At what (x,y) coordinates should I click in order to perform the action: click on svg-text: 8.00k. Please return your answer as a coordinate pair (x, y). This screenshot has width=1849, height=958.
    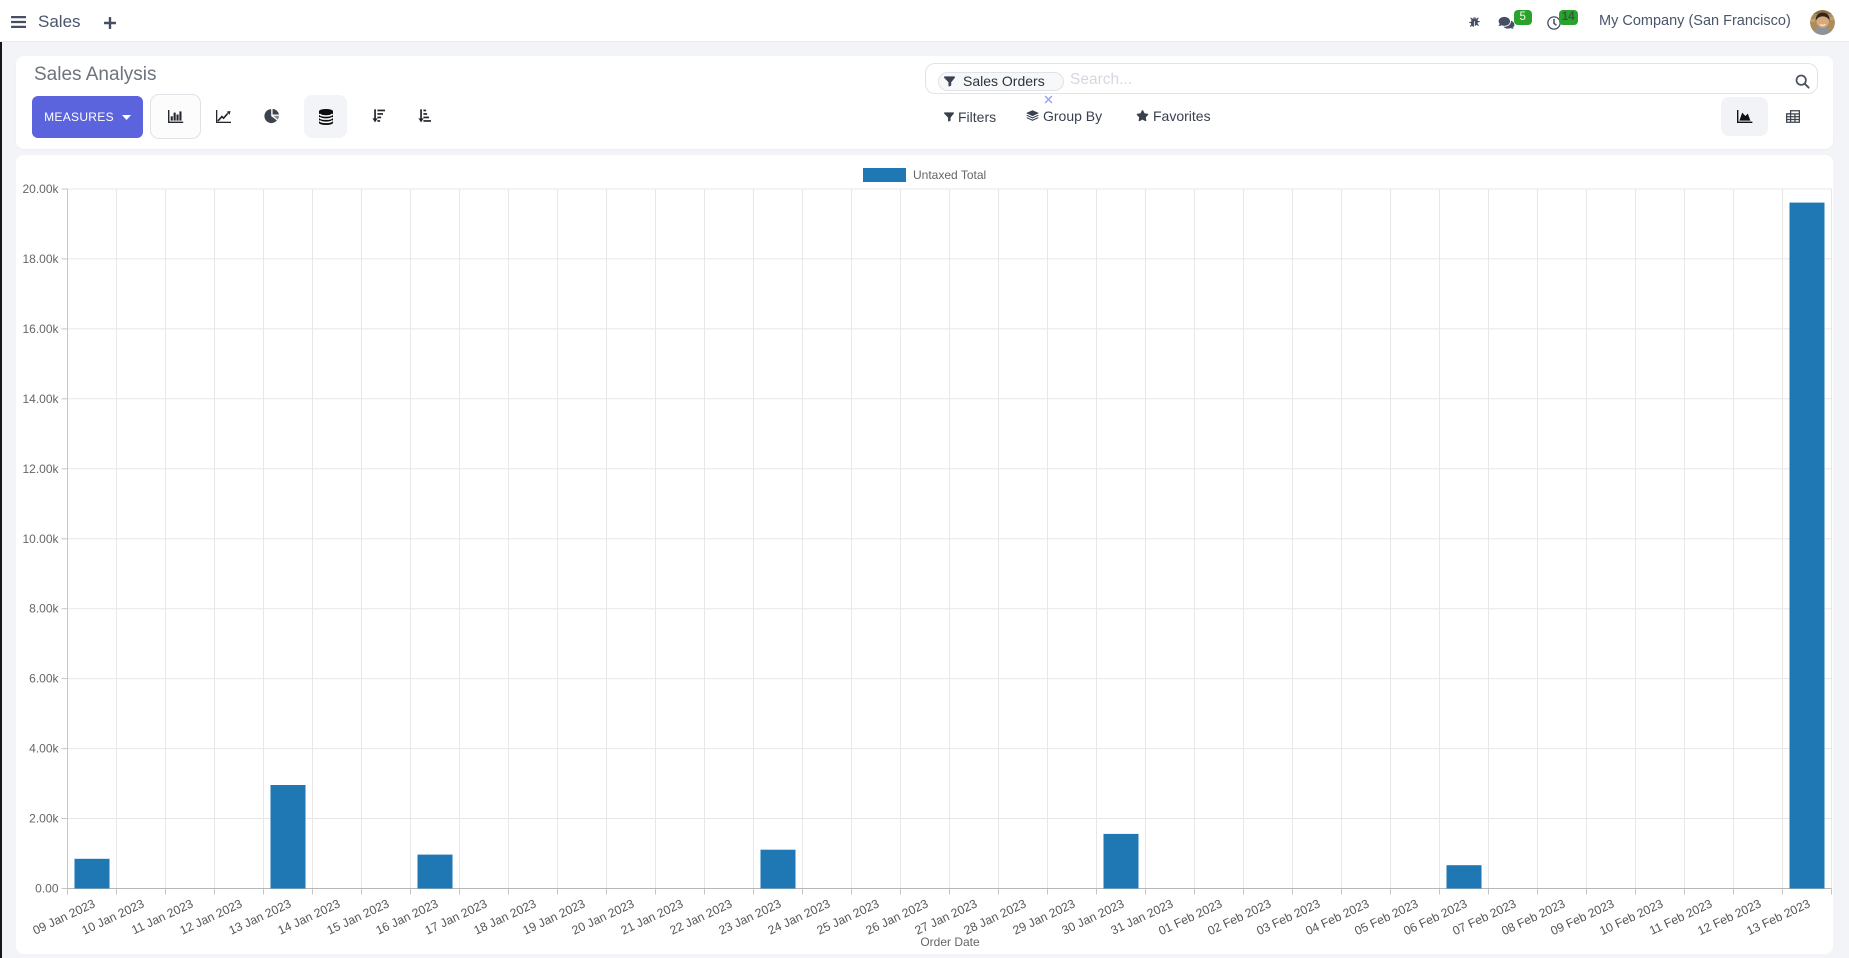
    Looking at the image, I should click on (44, 609).